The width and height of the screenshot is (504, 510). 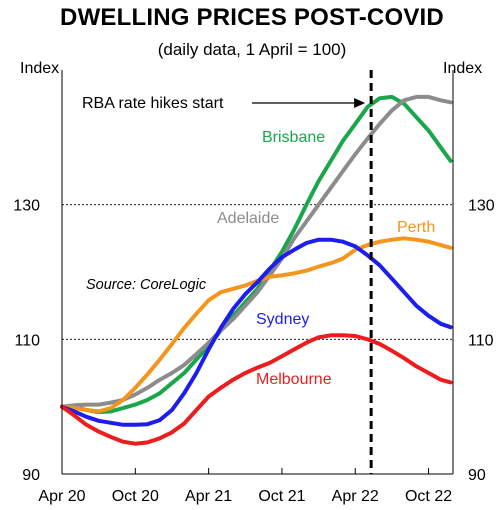 What do you see at coordinates (61, 496) in the screenshot?
I see `x-tick-label: Apr 20` at bounding box center [61, 496].